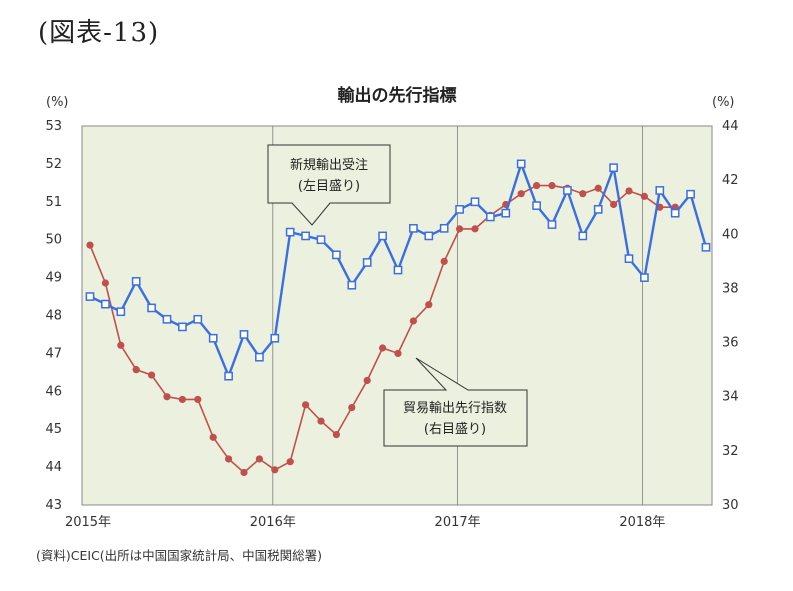 Image resolution: width=793 pixels, height=591 pixels. What do you see at coordinates (642, 522) in the screenshot?
I see `x-tick-label: 2018年` at bounding box center [642, 522].